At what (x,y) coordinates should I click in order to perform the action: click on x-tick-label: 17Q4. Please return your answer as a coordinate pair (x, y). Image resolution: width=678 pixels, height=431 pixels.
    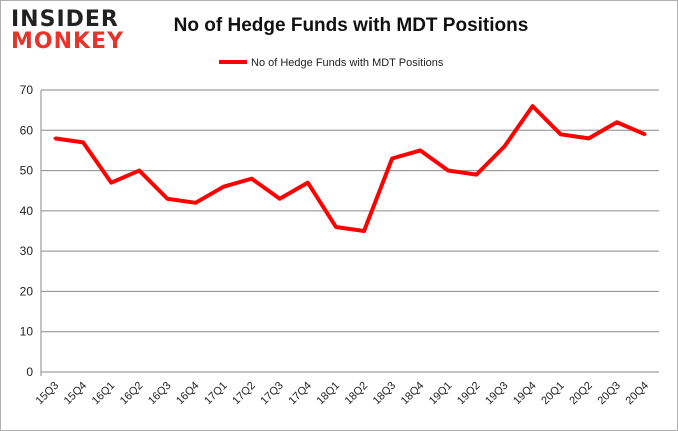
    Looking at the image, I should click on (300, 394).